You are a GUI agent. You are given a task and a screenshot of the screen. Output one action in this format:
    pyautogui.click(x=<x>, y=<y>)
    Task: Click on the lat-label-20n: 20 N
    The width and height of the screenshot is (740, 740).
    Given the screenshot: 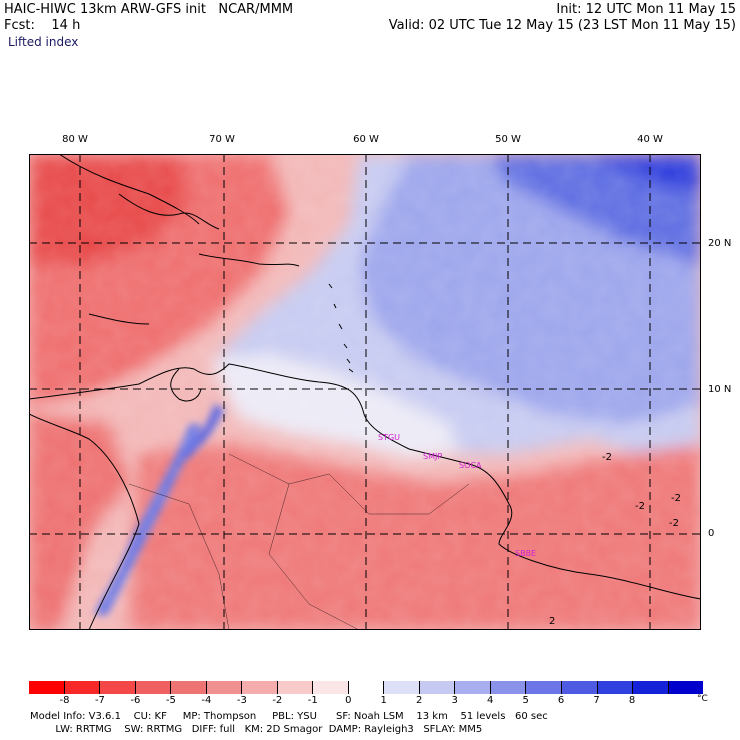 What is the action you would take?
    pyautogui.click(x=720, y=243)
    